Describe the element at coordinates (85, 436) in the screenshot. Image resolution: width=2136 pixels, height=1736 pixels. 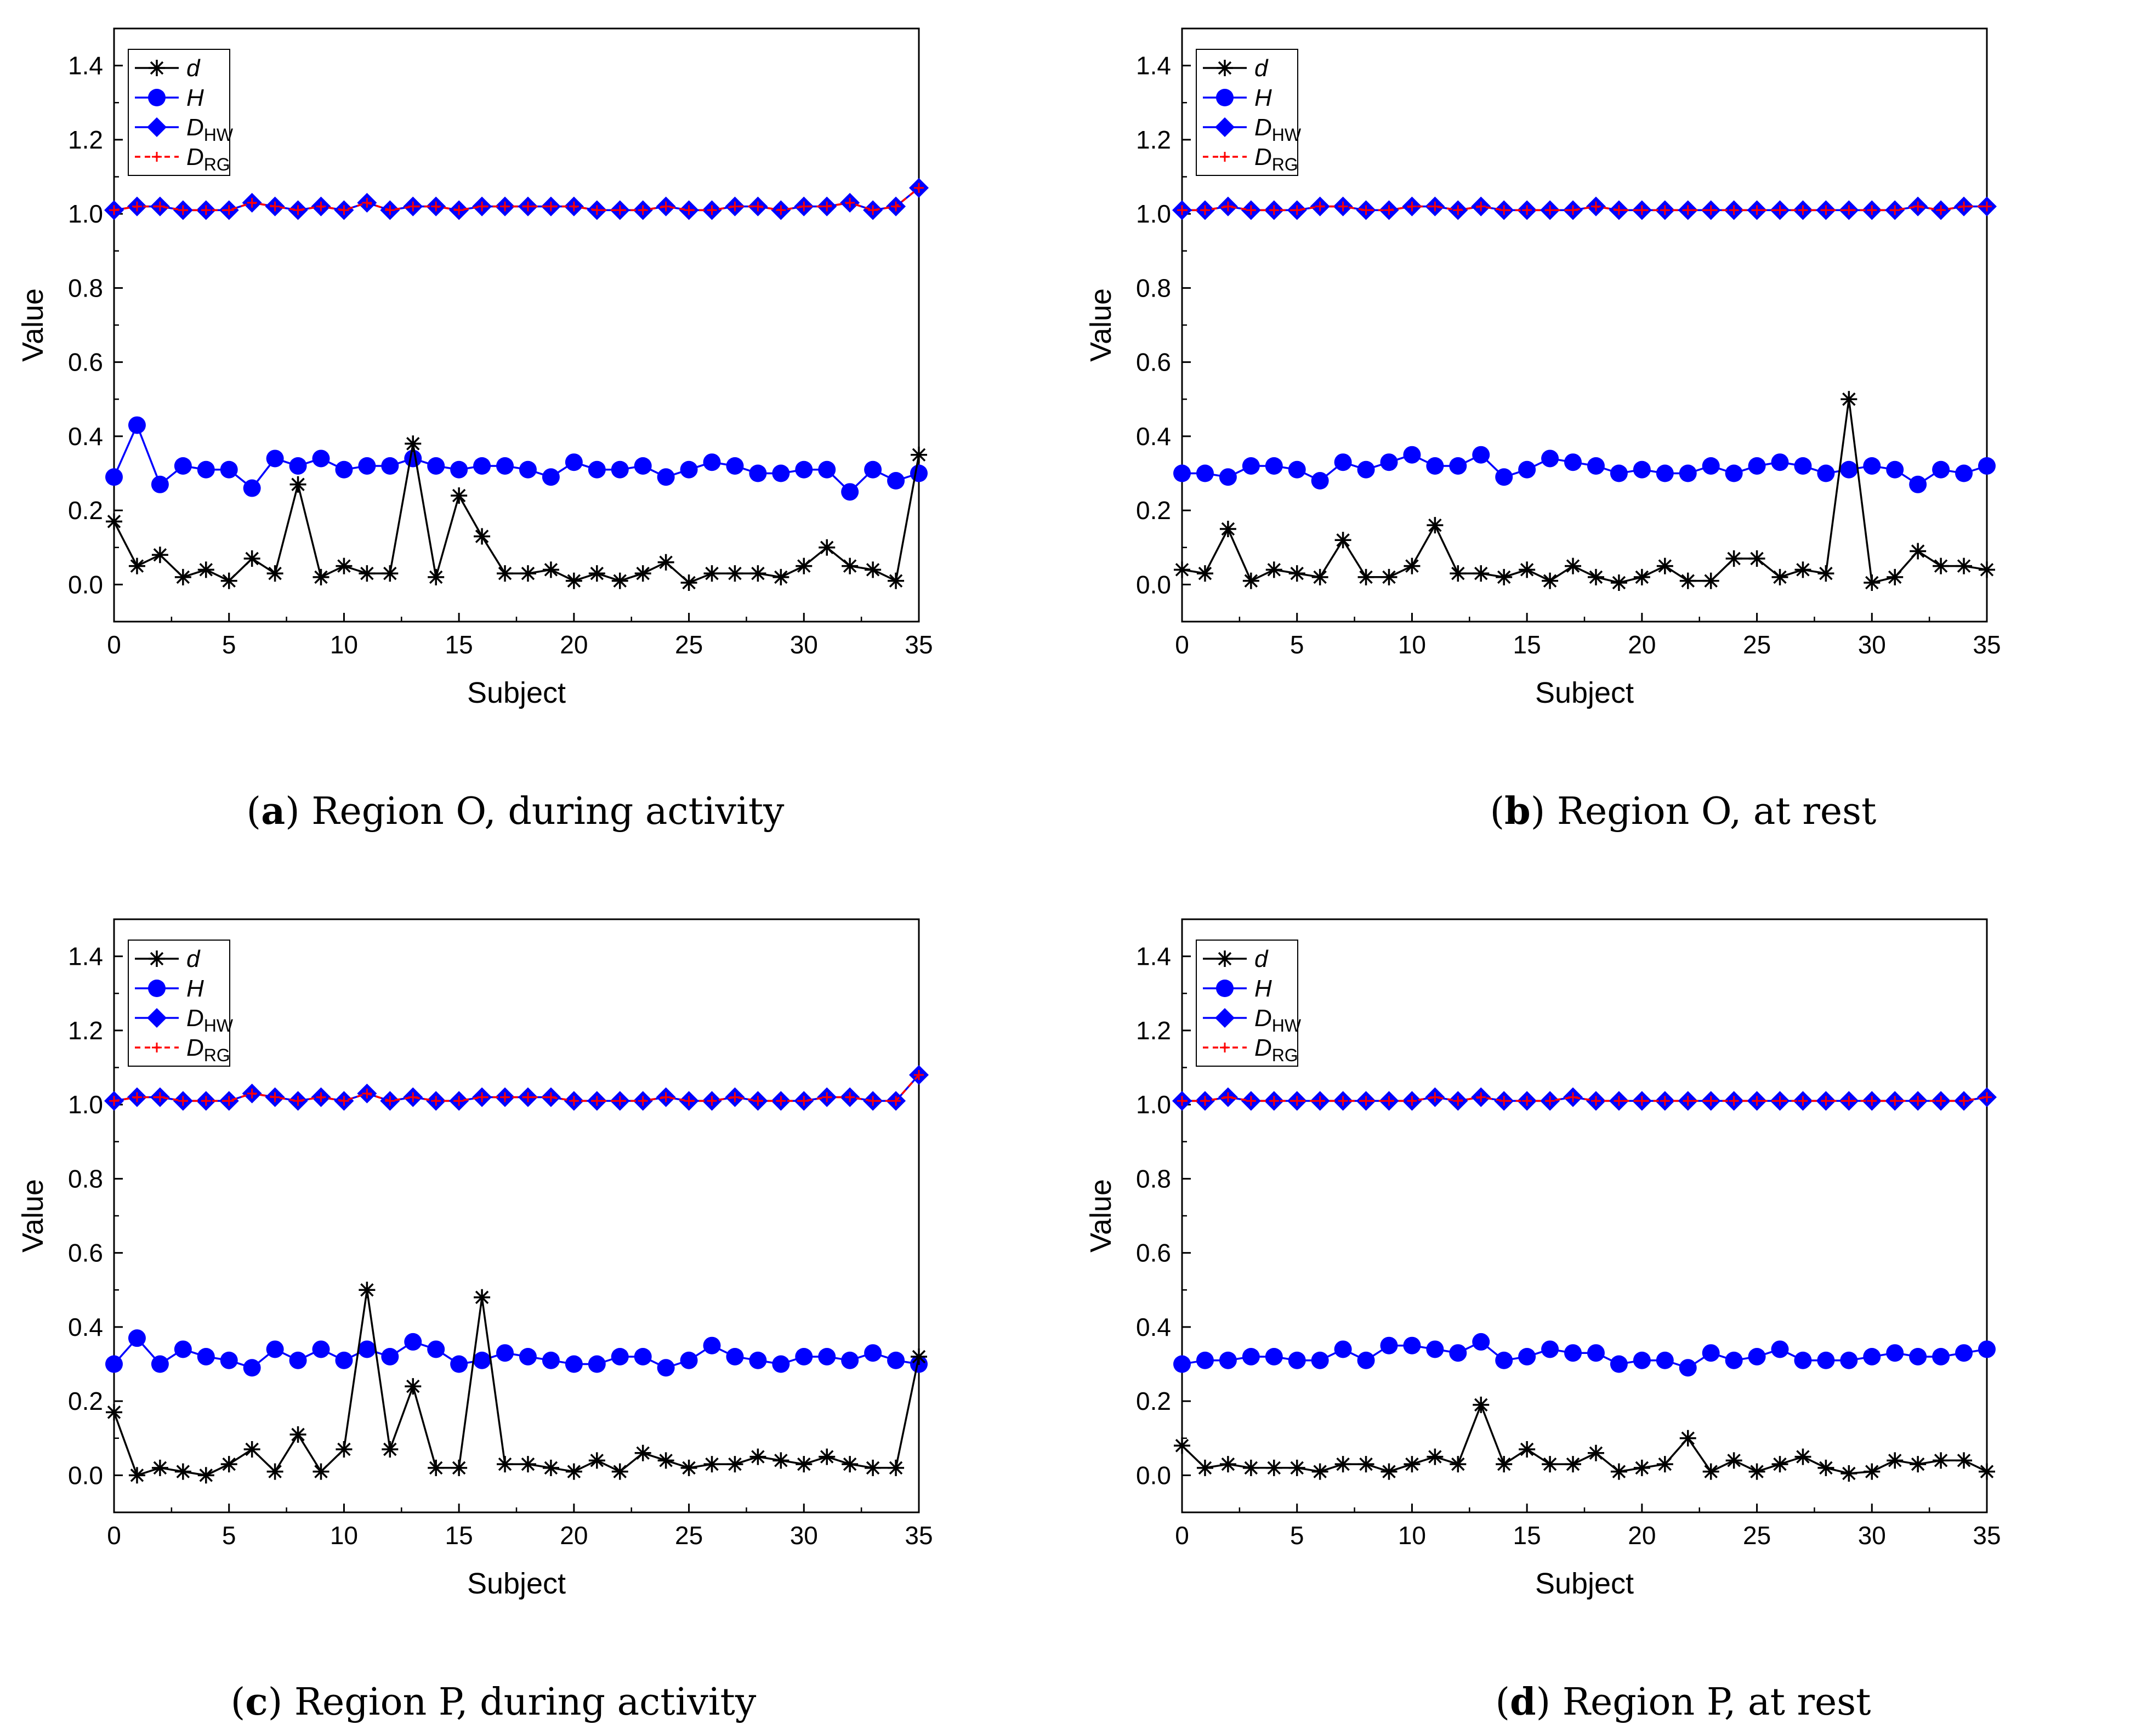
I see `y-tick-label: 0.4` at that location.